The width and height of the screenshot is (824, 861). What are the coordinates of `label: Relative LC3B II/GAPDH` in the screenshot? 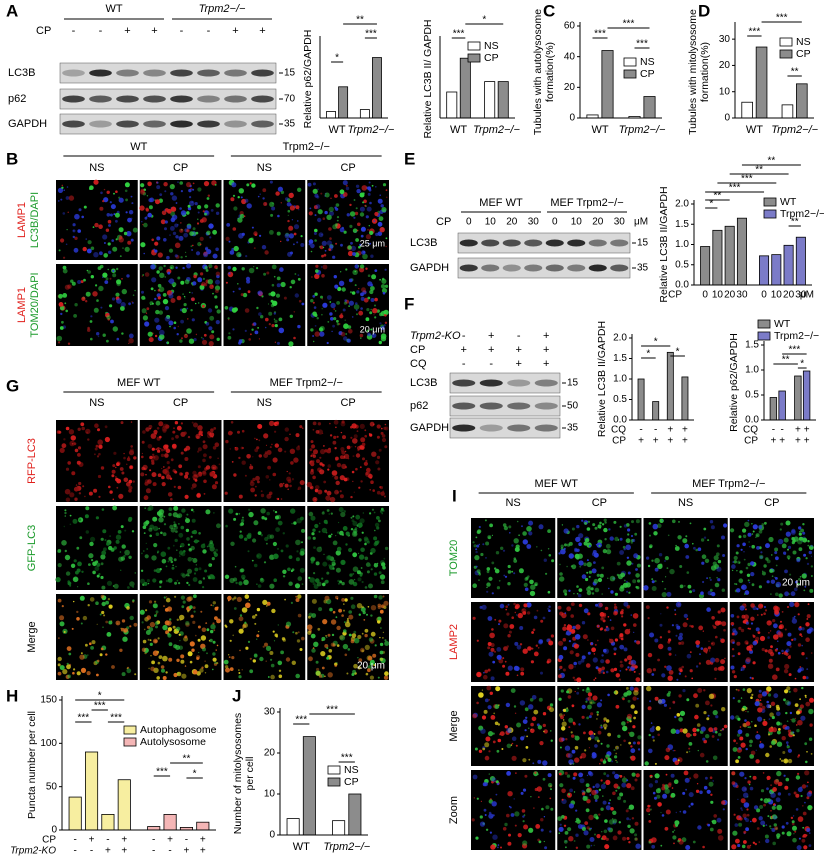 It's located at (602, 379).